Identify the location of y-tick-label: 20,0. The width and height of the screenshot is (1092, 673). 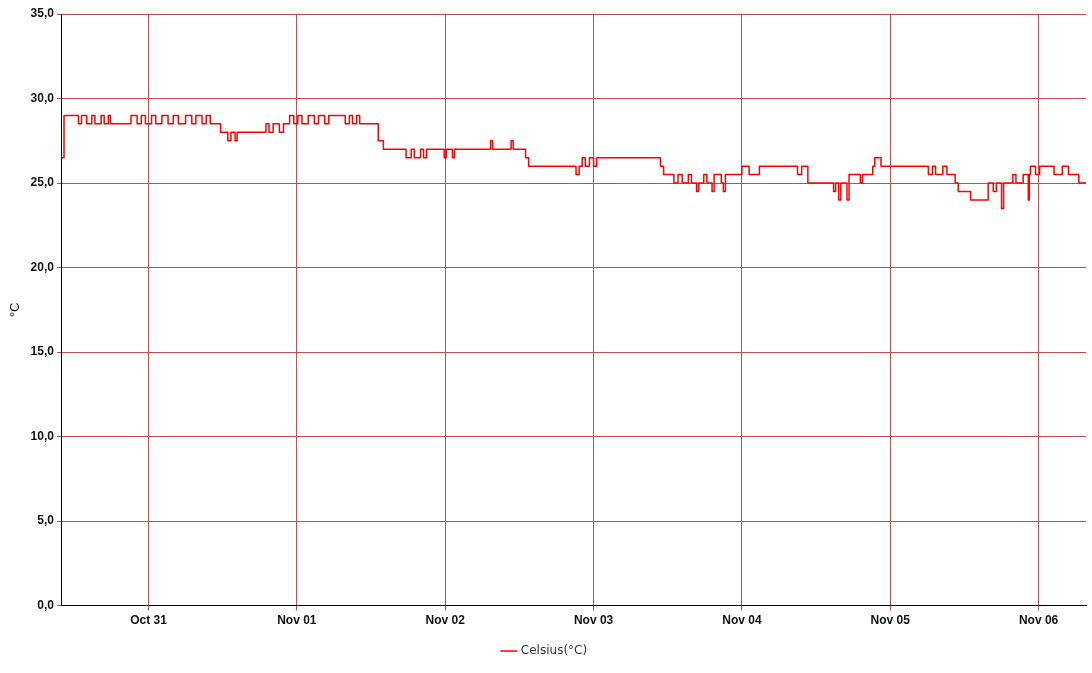
(42, 266).